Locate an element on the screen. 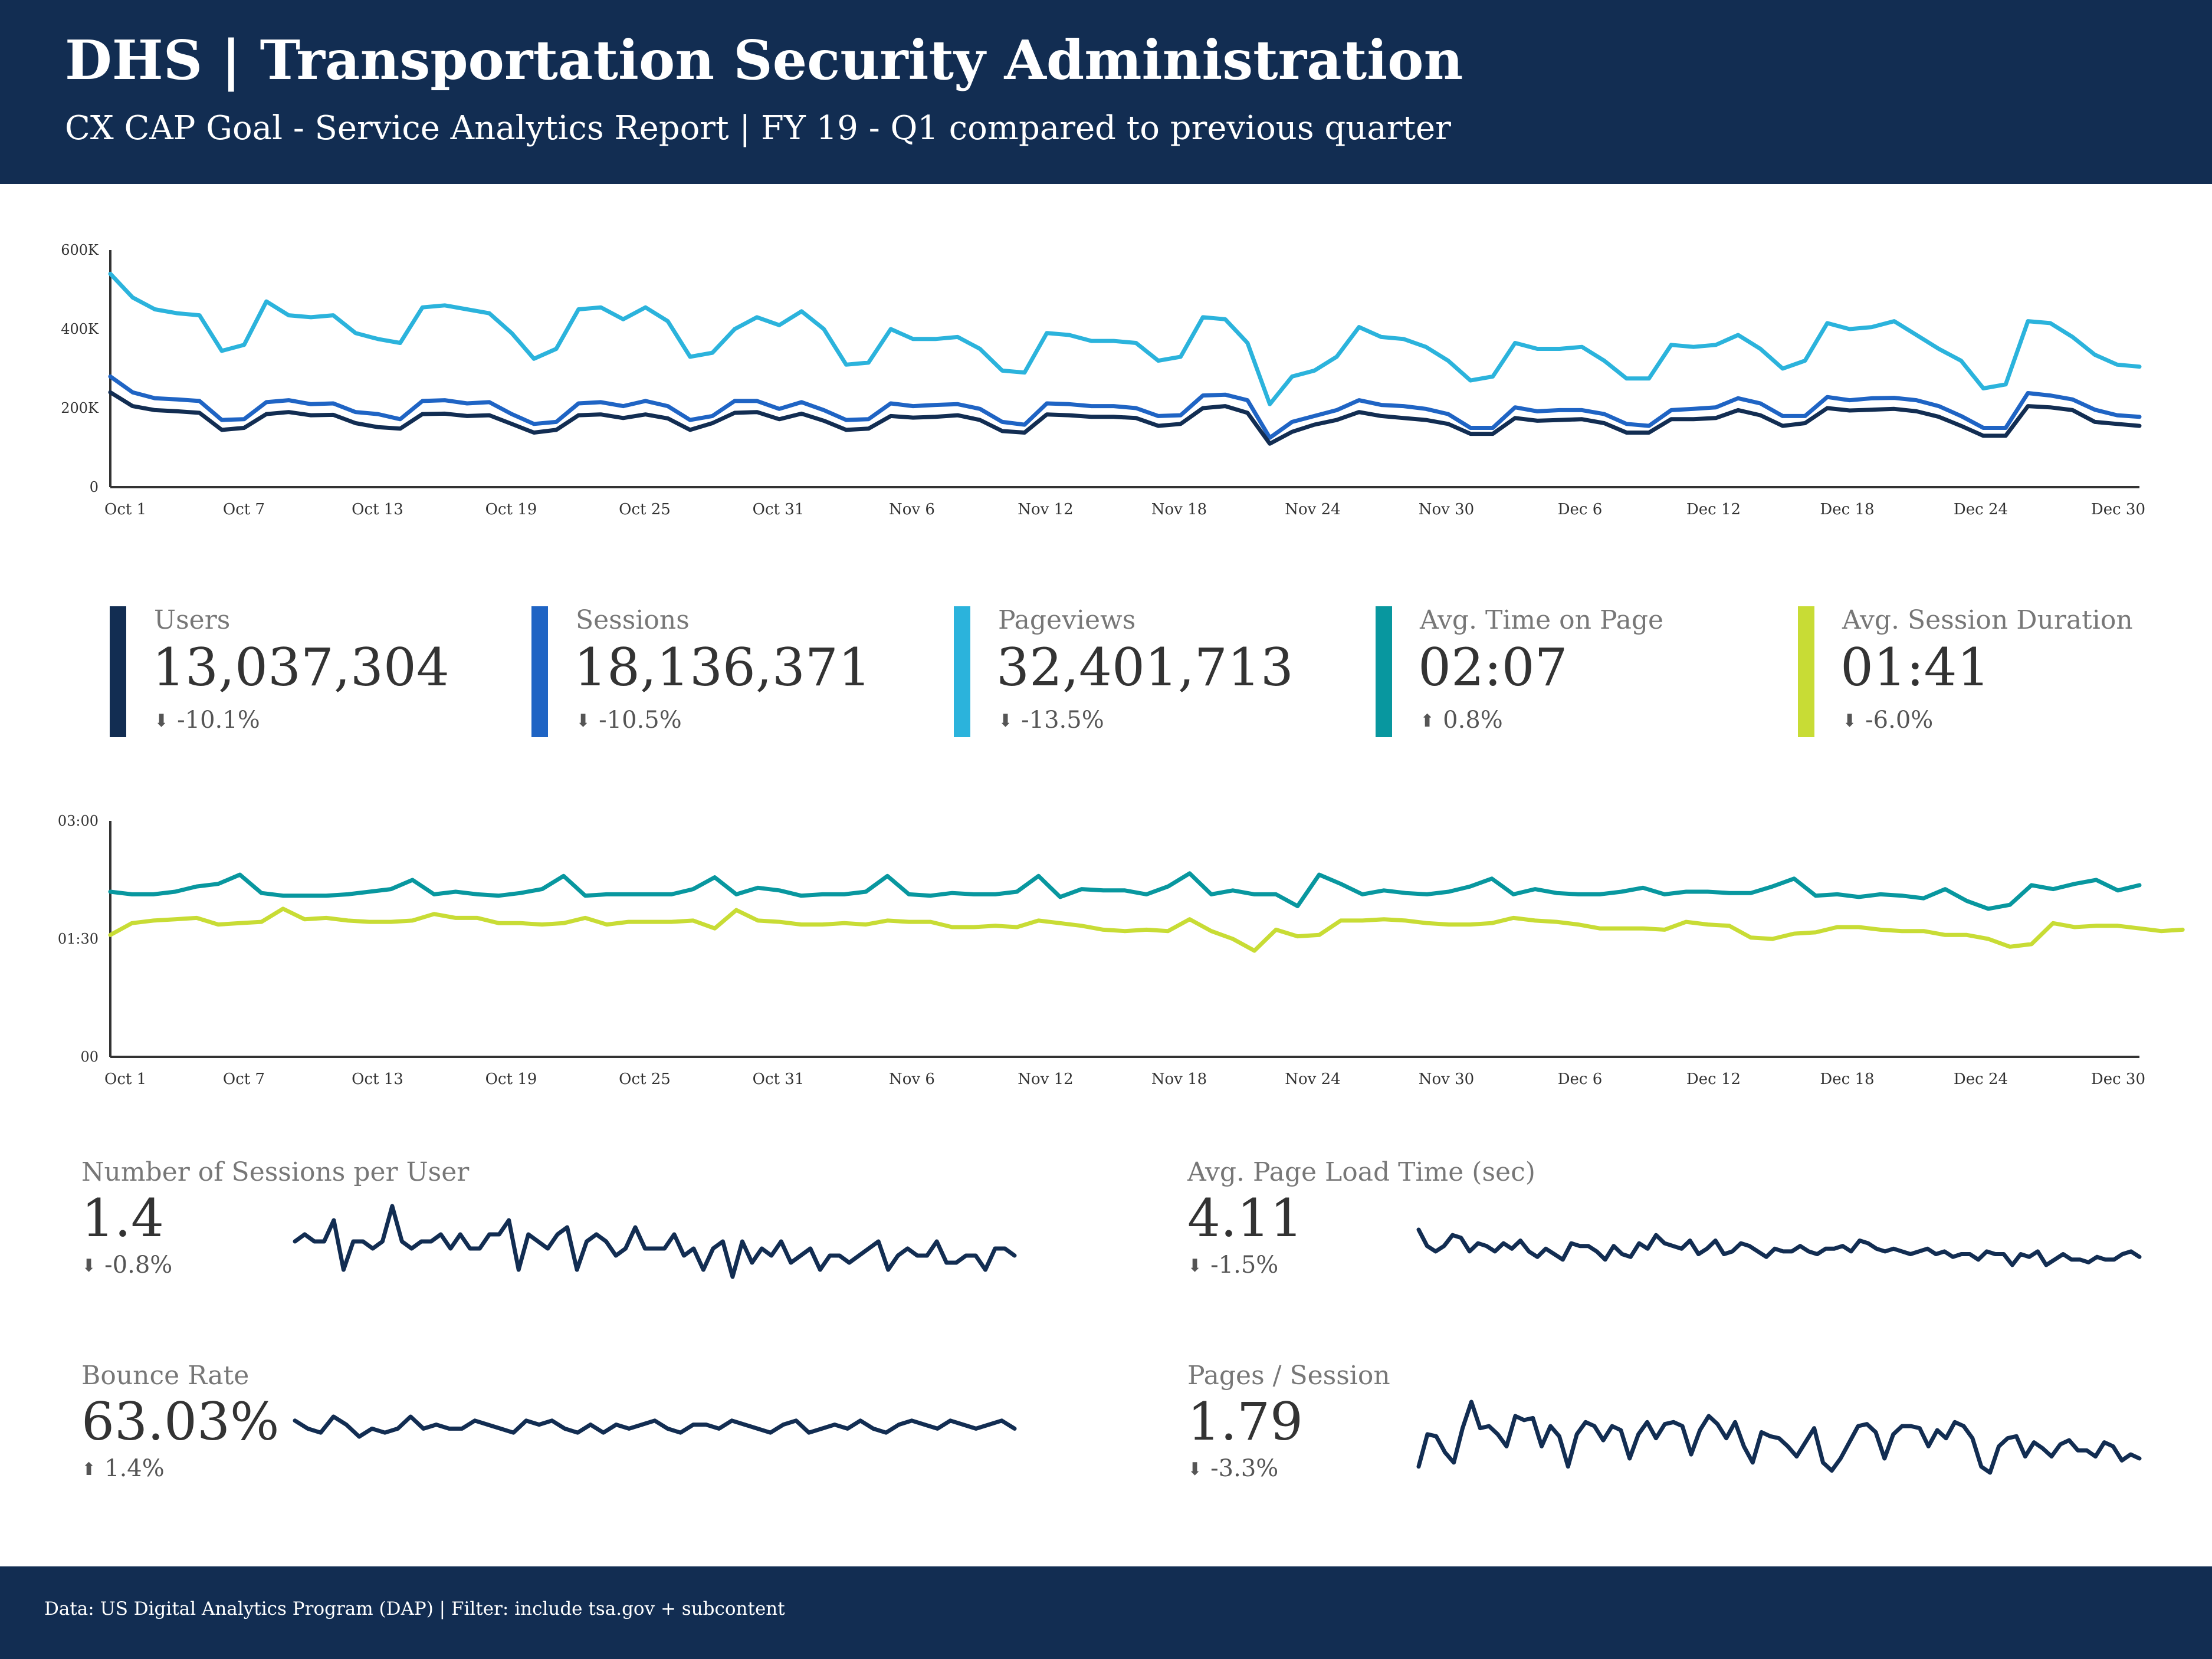 The image size is (2212, 1659). metric-value: 4.11 is located at coordinates (1245, 1219).